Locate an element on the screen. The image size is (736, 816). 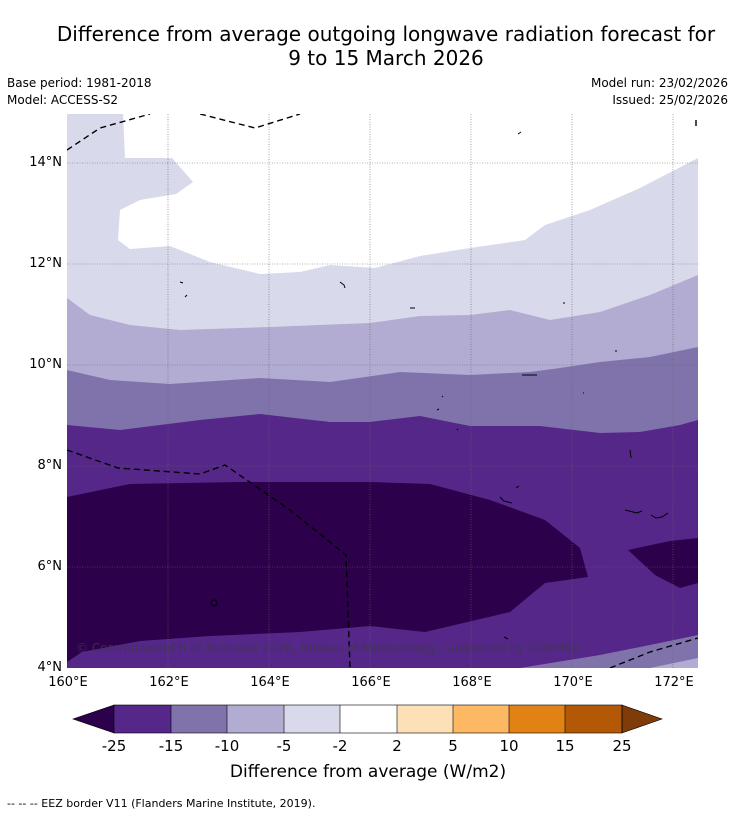
colorbar-tick: 2 is located at coordinates (397, 746).